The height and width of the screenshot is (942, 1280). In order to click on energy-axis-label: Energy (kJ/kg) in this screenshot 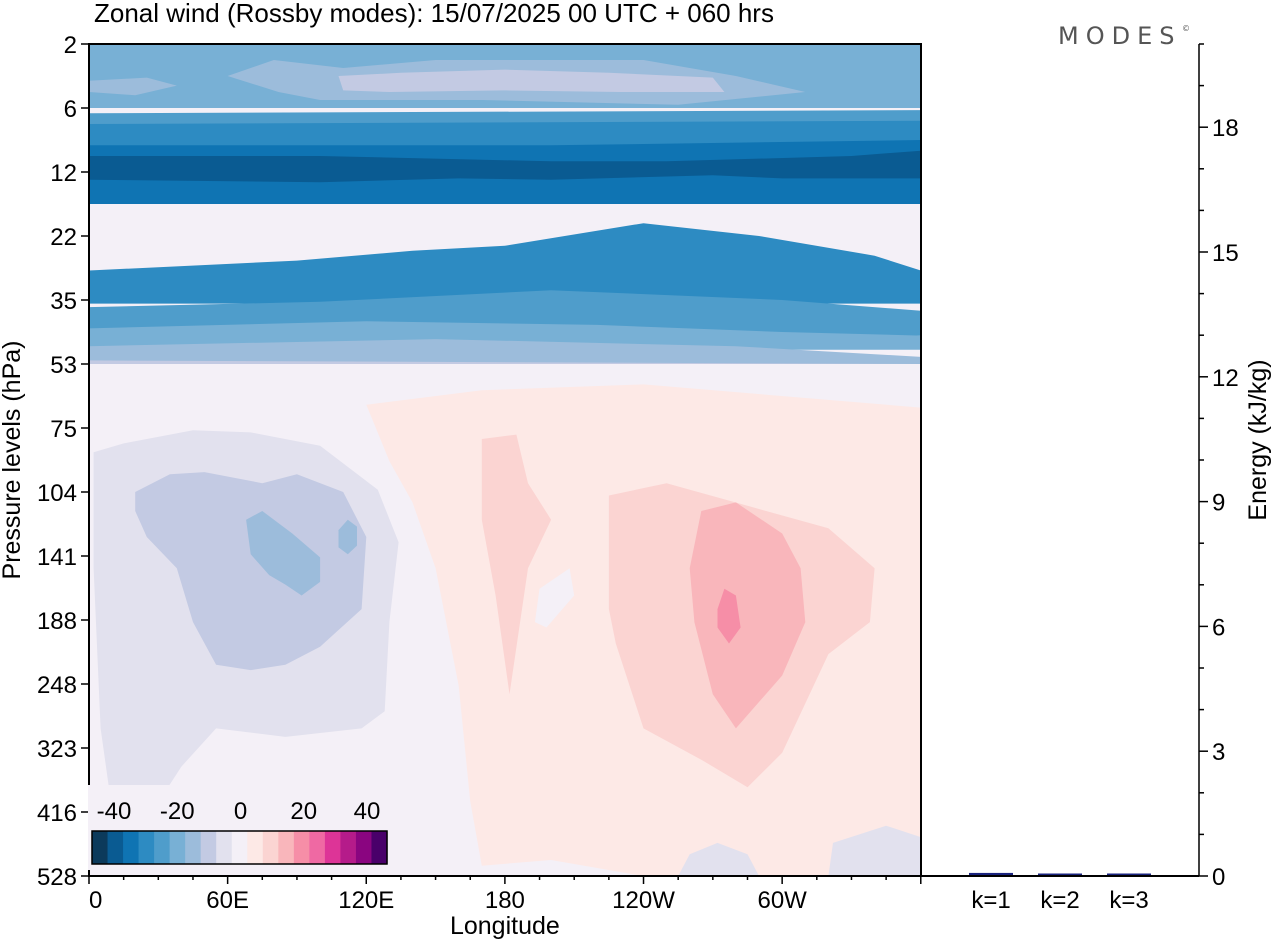, I will do `click(1258, 439)`.